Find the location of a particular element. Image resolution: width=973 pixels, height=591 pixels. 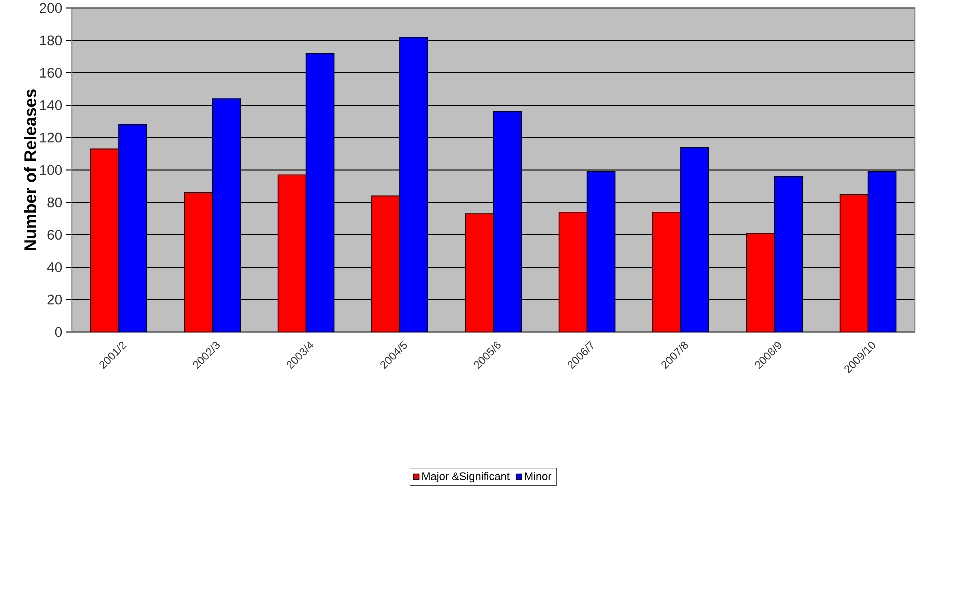

y-tick-label: 60 is located at coordinates (55, 235).